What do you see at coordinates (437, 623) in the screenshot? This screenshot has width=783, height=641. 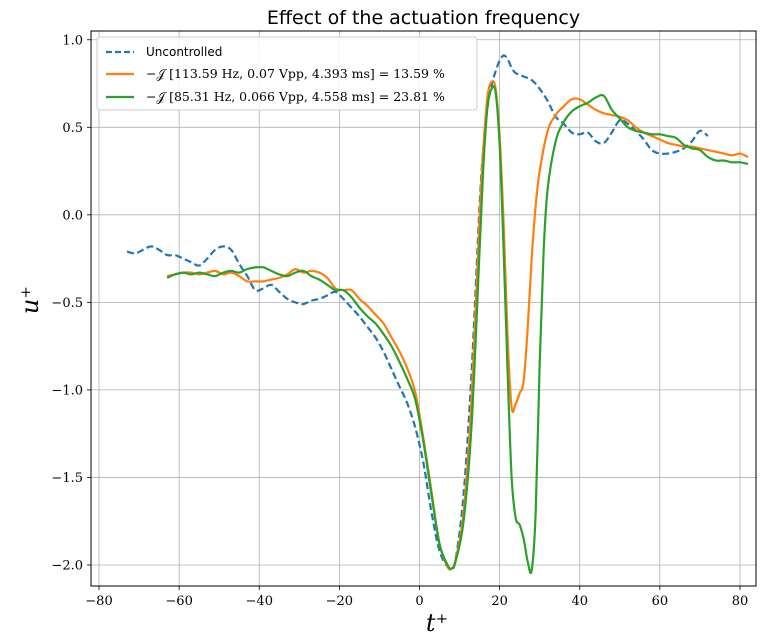 I see `x-axis-label: t⁺` at bounding box center [437, 623].